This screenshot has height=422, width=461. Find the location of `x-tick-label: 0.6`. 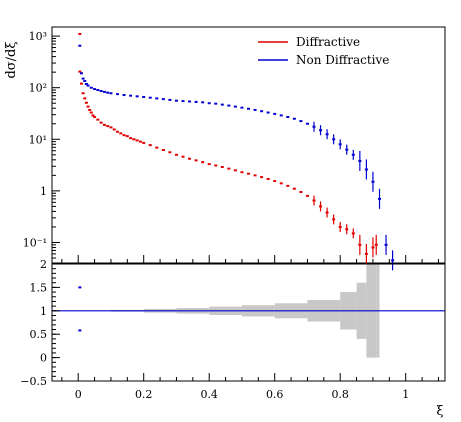

x-tick-label: 0.6 is located at coordinates (275, 394).